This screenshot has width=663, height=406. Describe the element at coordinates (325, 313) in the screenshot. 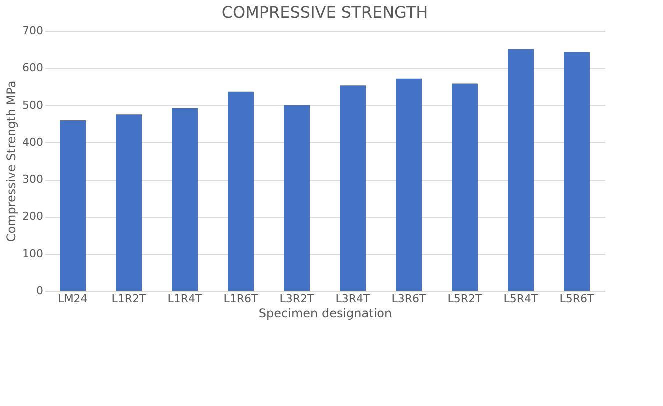

I see `x-axis-title: Specimen designation` at that location.